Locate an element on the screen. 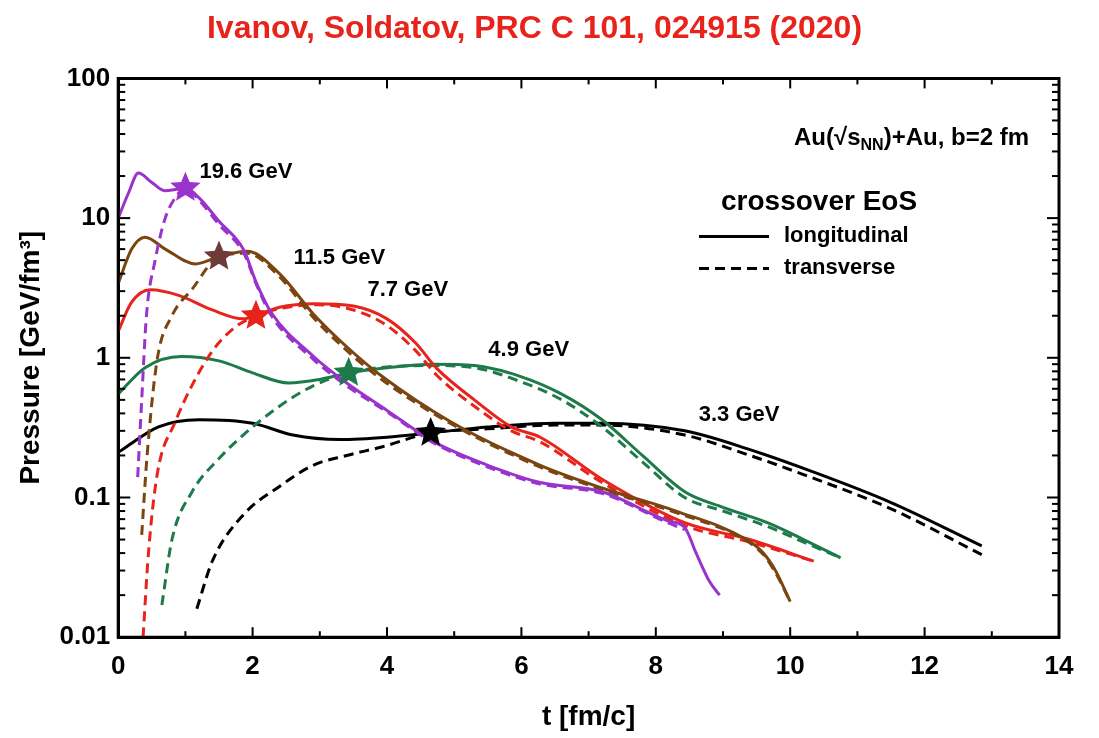 The image size is (1099, 738). y-tick-label: 10 is located at coordinates (96, 216).